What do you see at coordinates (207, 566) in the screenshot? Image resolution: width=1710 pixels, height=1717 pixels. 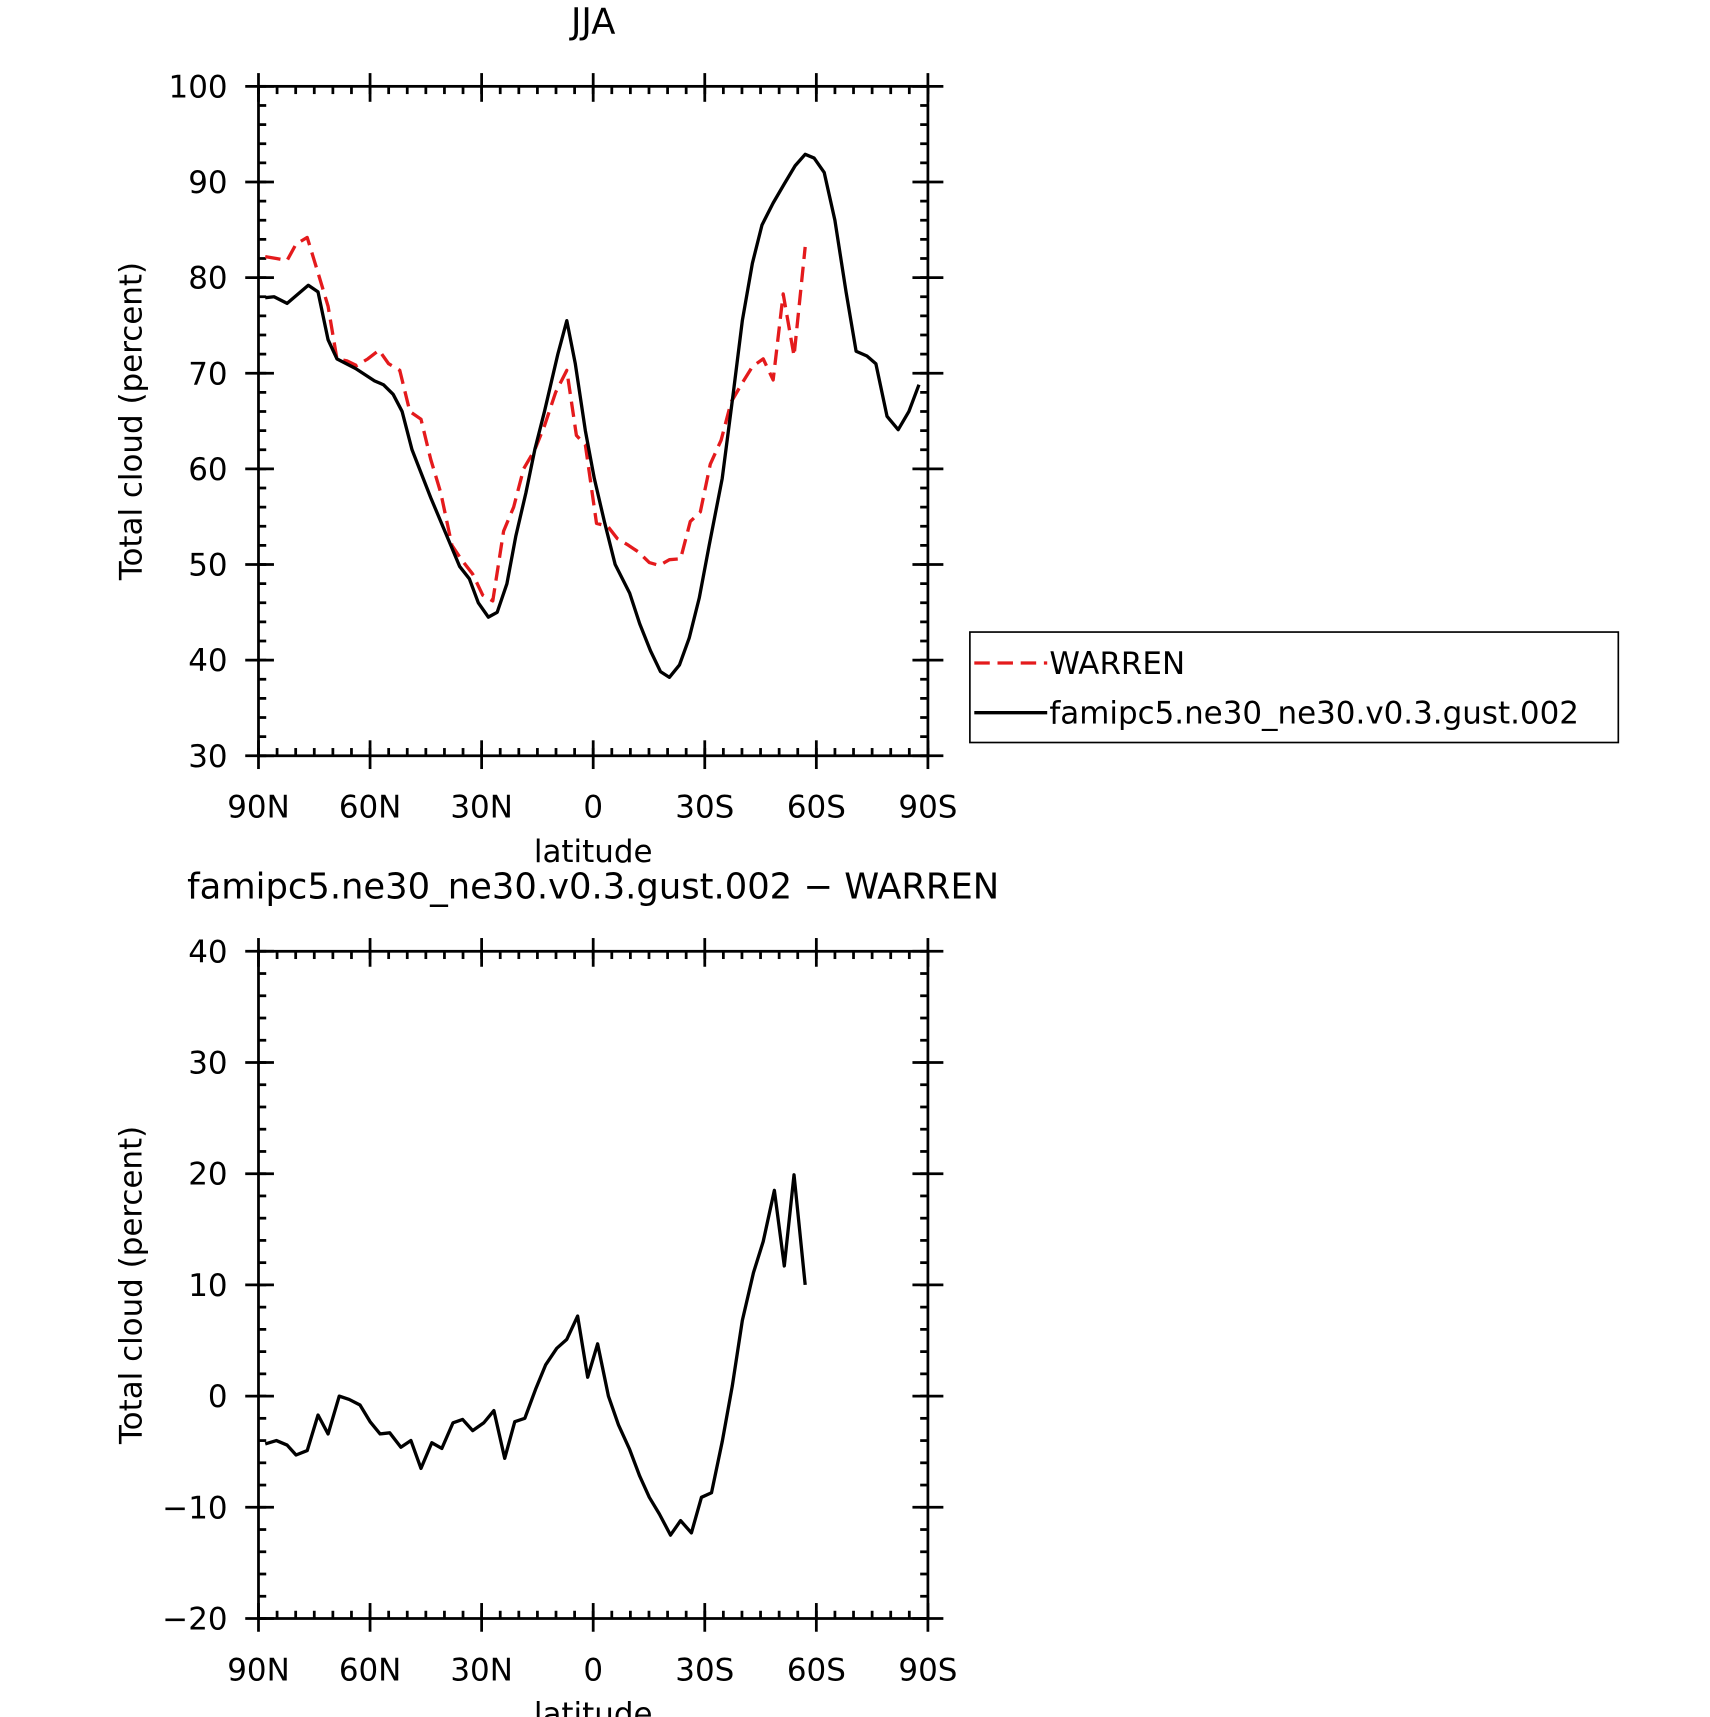 I see `y-tick-label: 50` at bounding box center [207, 566].